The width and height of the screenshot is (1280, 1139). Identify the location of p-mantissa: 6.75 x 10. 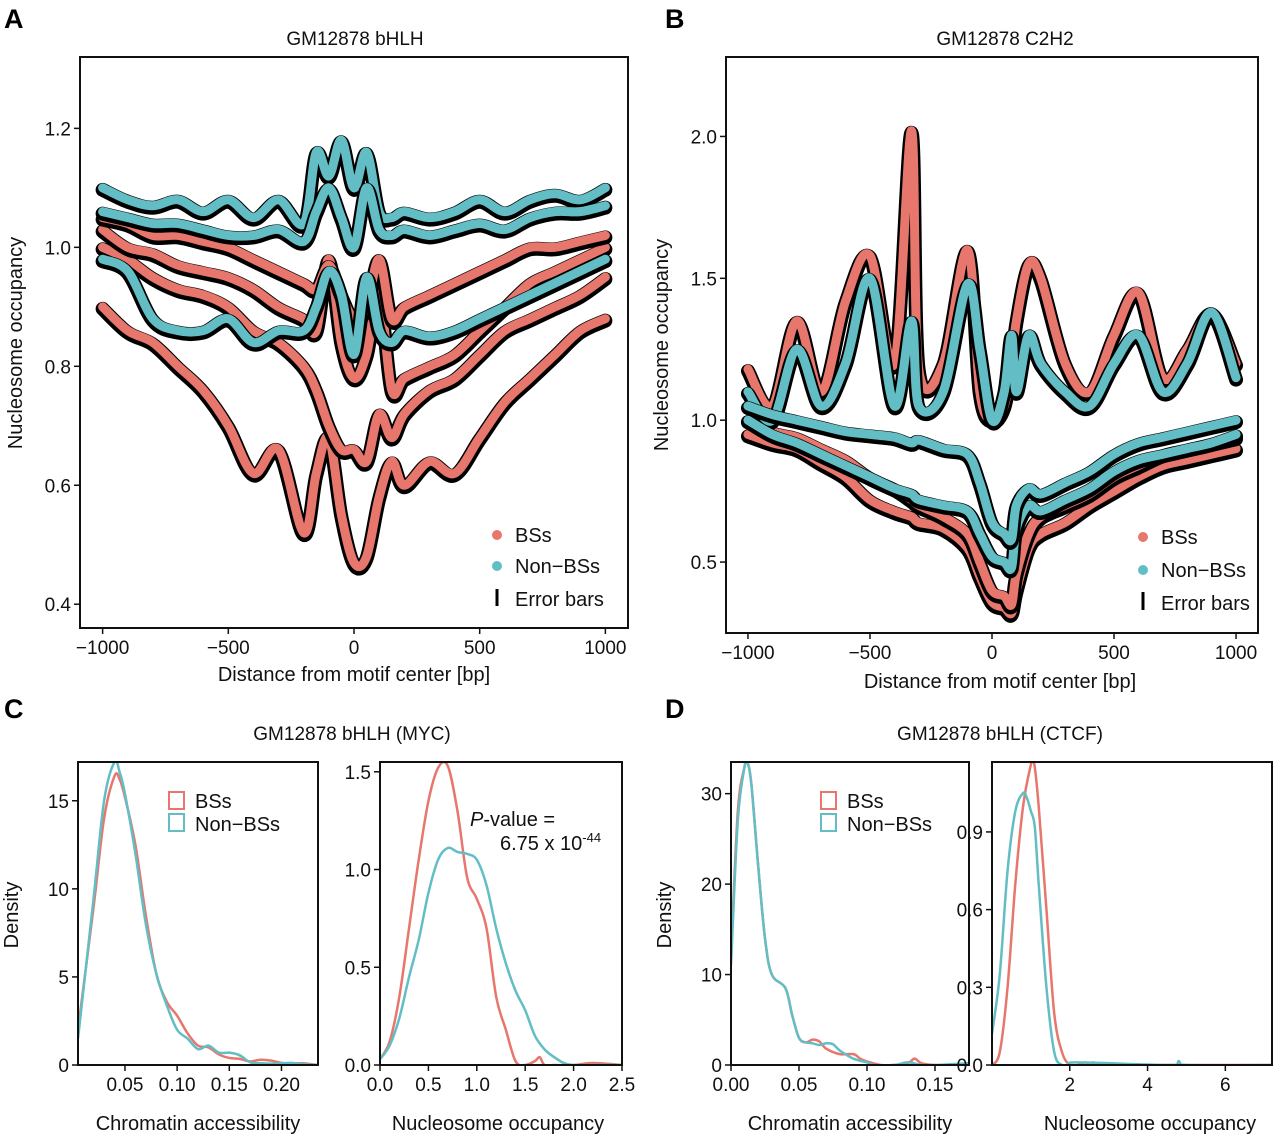
(541, 844).